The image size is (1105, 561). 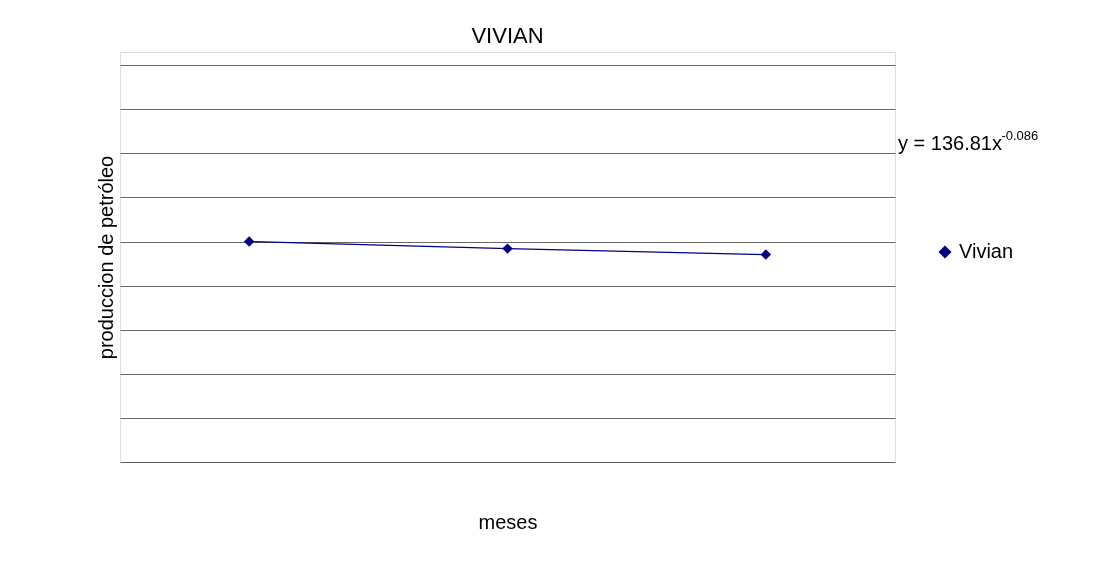 I want to click on x-axis-title: meses, so click(x=508, y=521).